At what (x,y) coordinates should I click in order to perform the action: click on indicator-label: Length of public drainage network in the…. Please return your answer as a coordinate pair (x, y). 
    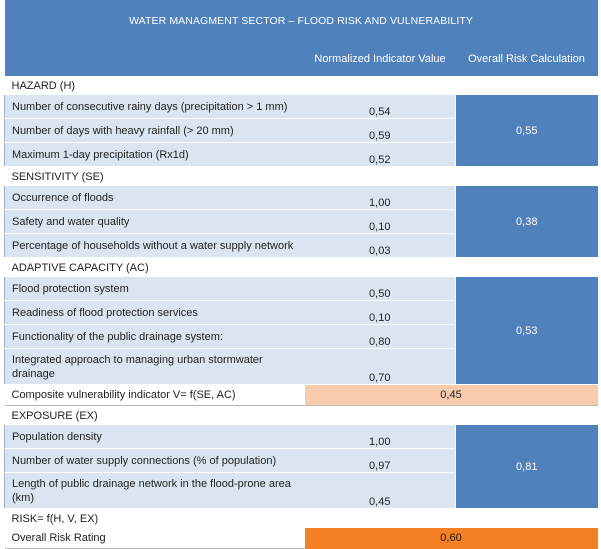
    Looking at the image, I should click on (154, 490).